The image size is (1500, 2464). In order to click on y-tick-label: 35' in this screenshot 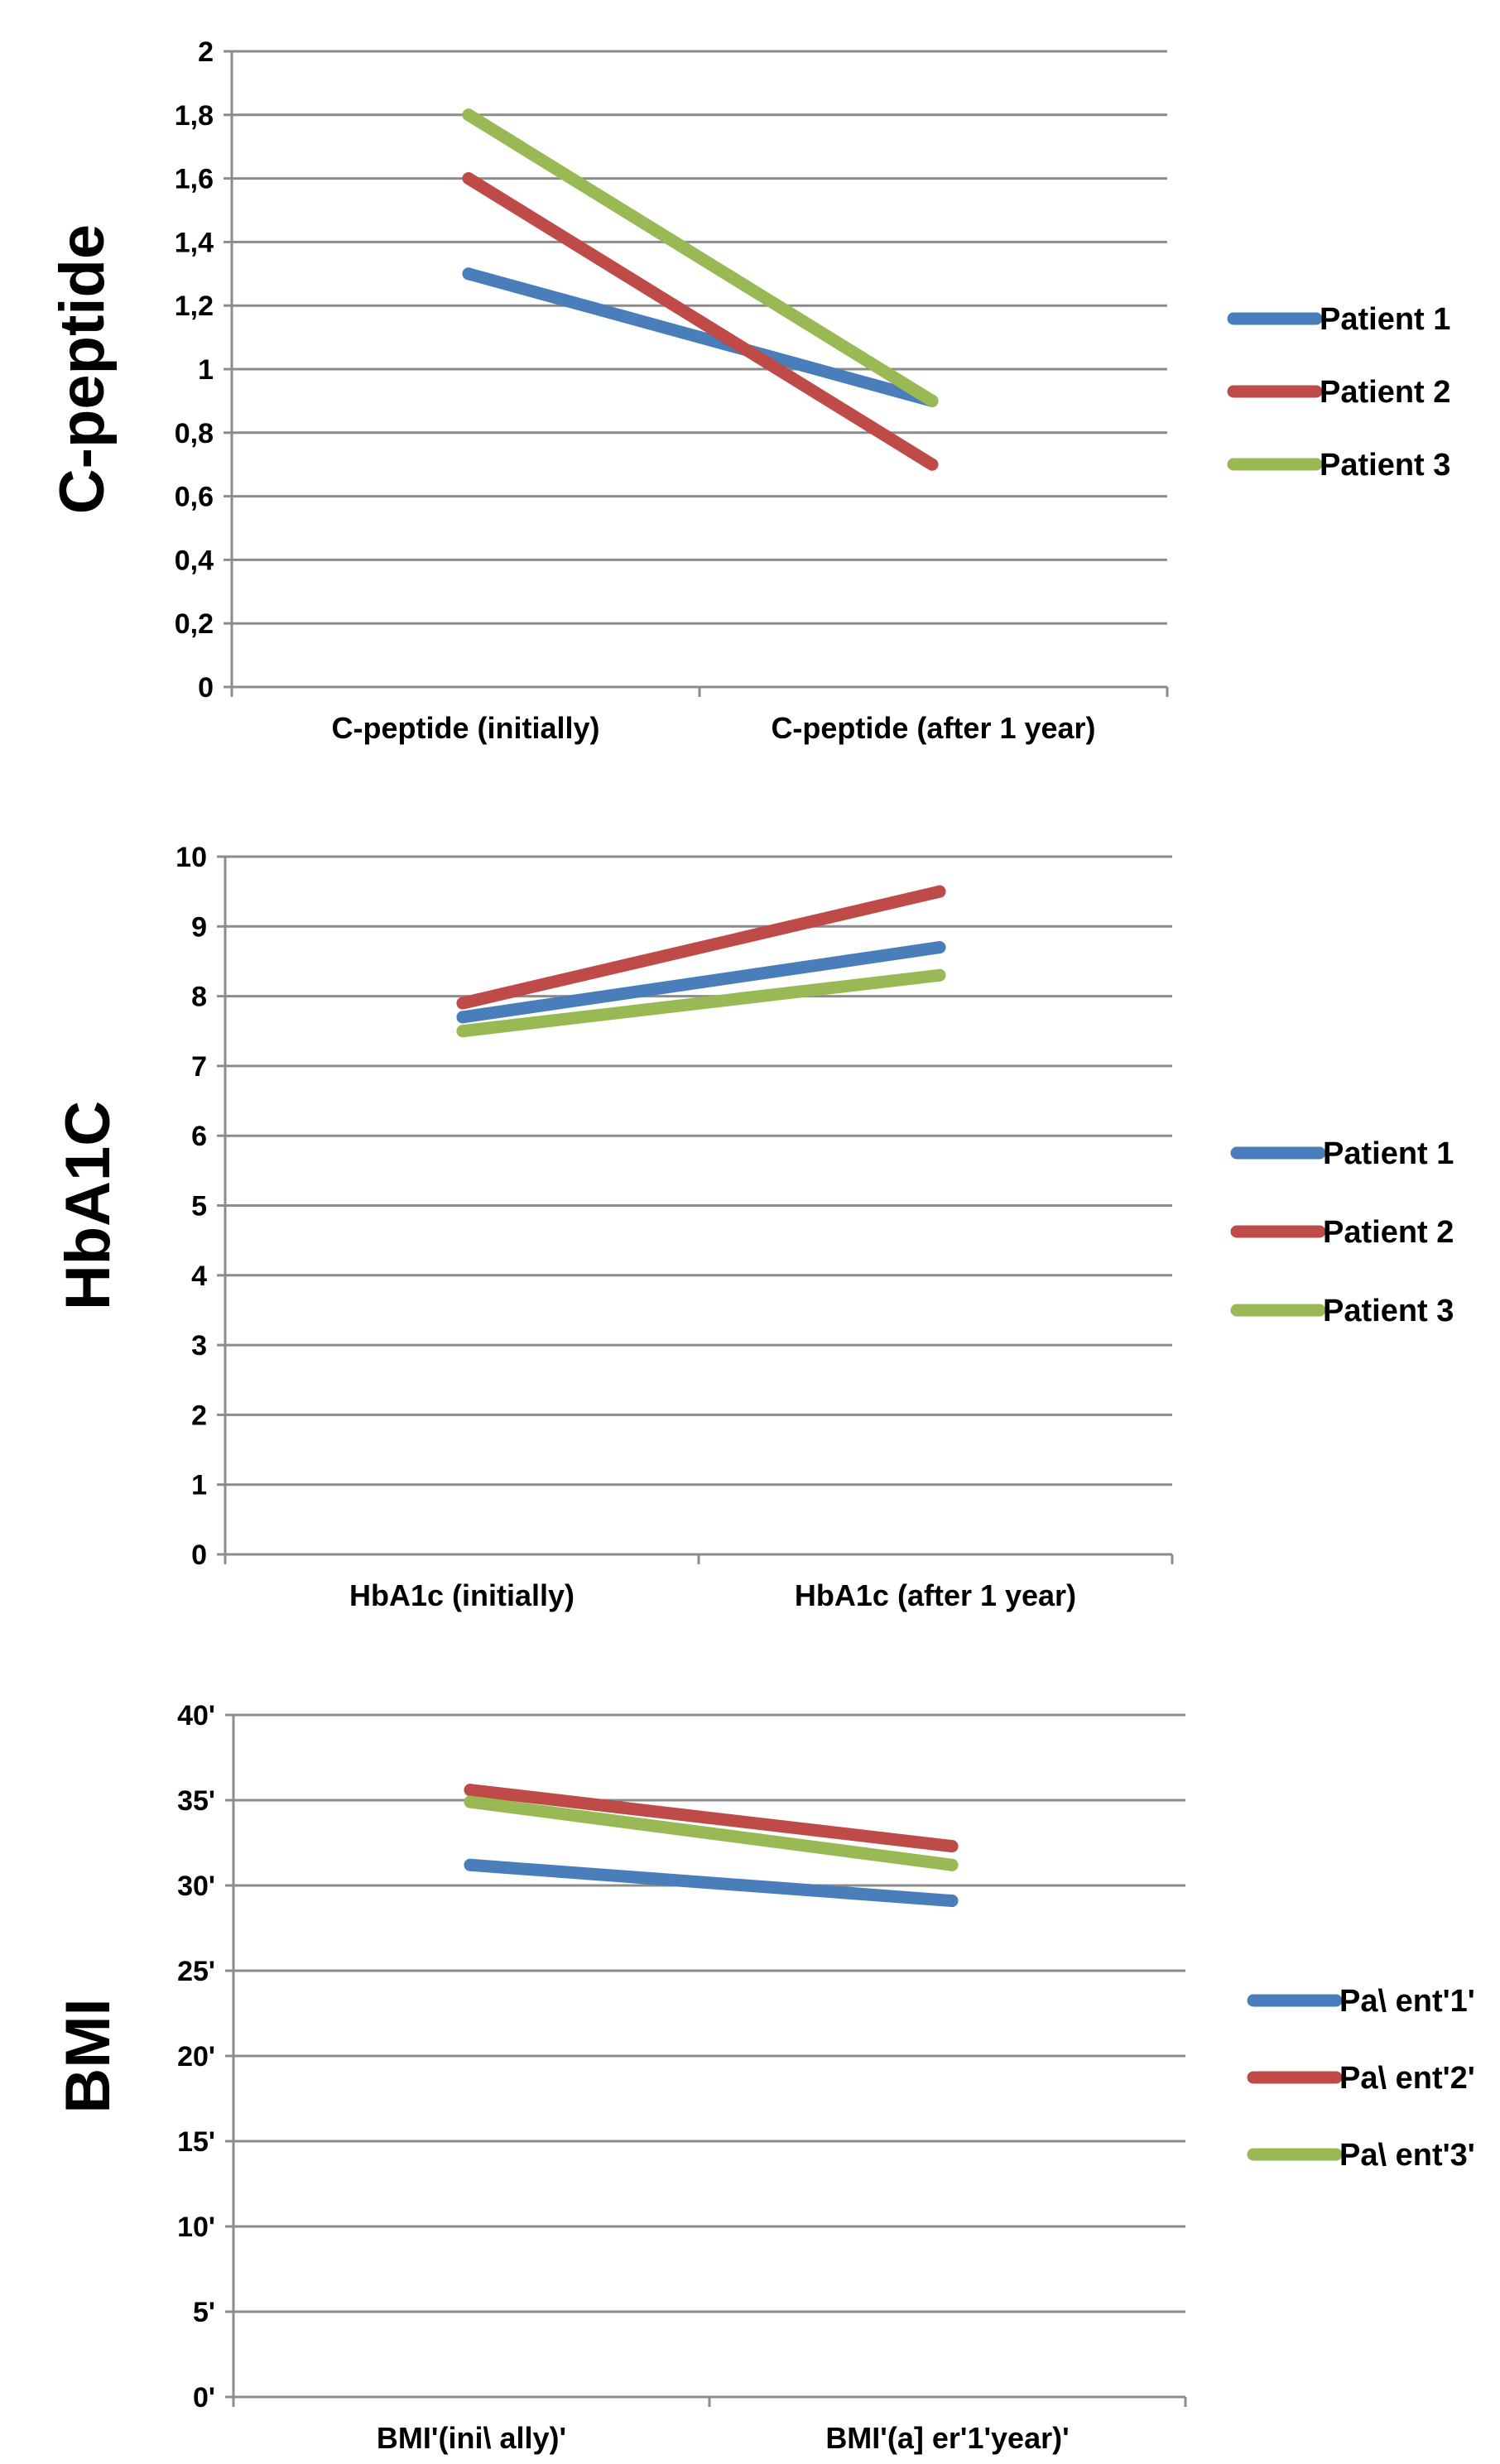, I will do `click(196, 1801)`.